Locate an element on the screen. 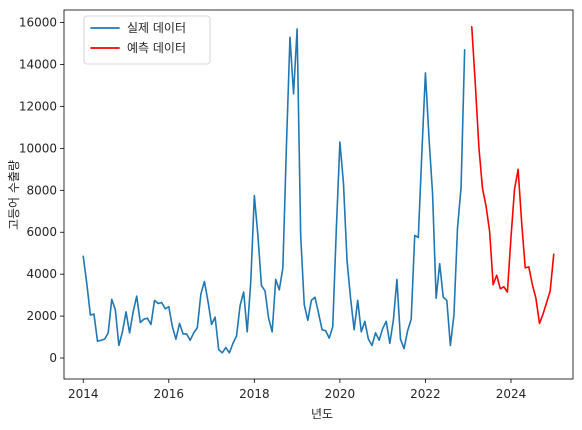 The image size is (582, 430). x-axis-tick-label: 2018 is located at coordinates (254, 394).